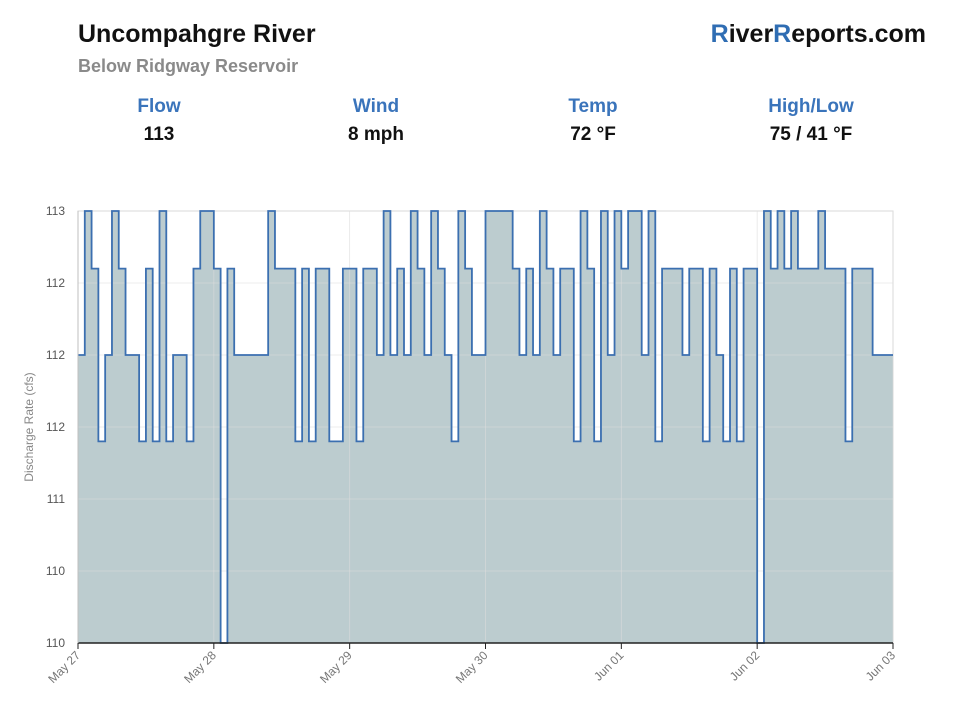  What do you see at coordinates (811, 134) in the screenshot?
I see `stat-value: 75 / 41 °F` at bounding box center [811, 134].